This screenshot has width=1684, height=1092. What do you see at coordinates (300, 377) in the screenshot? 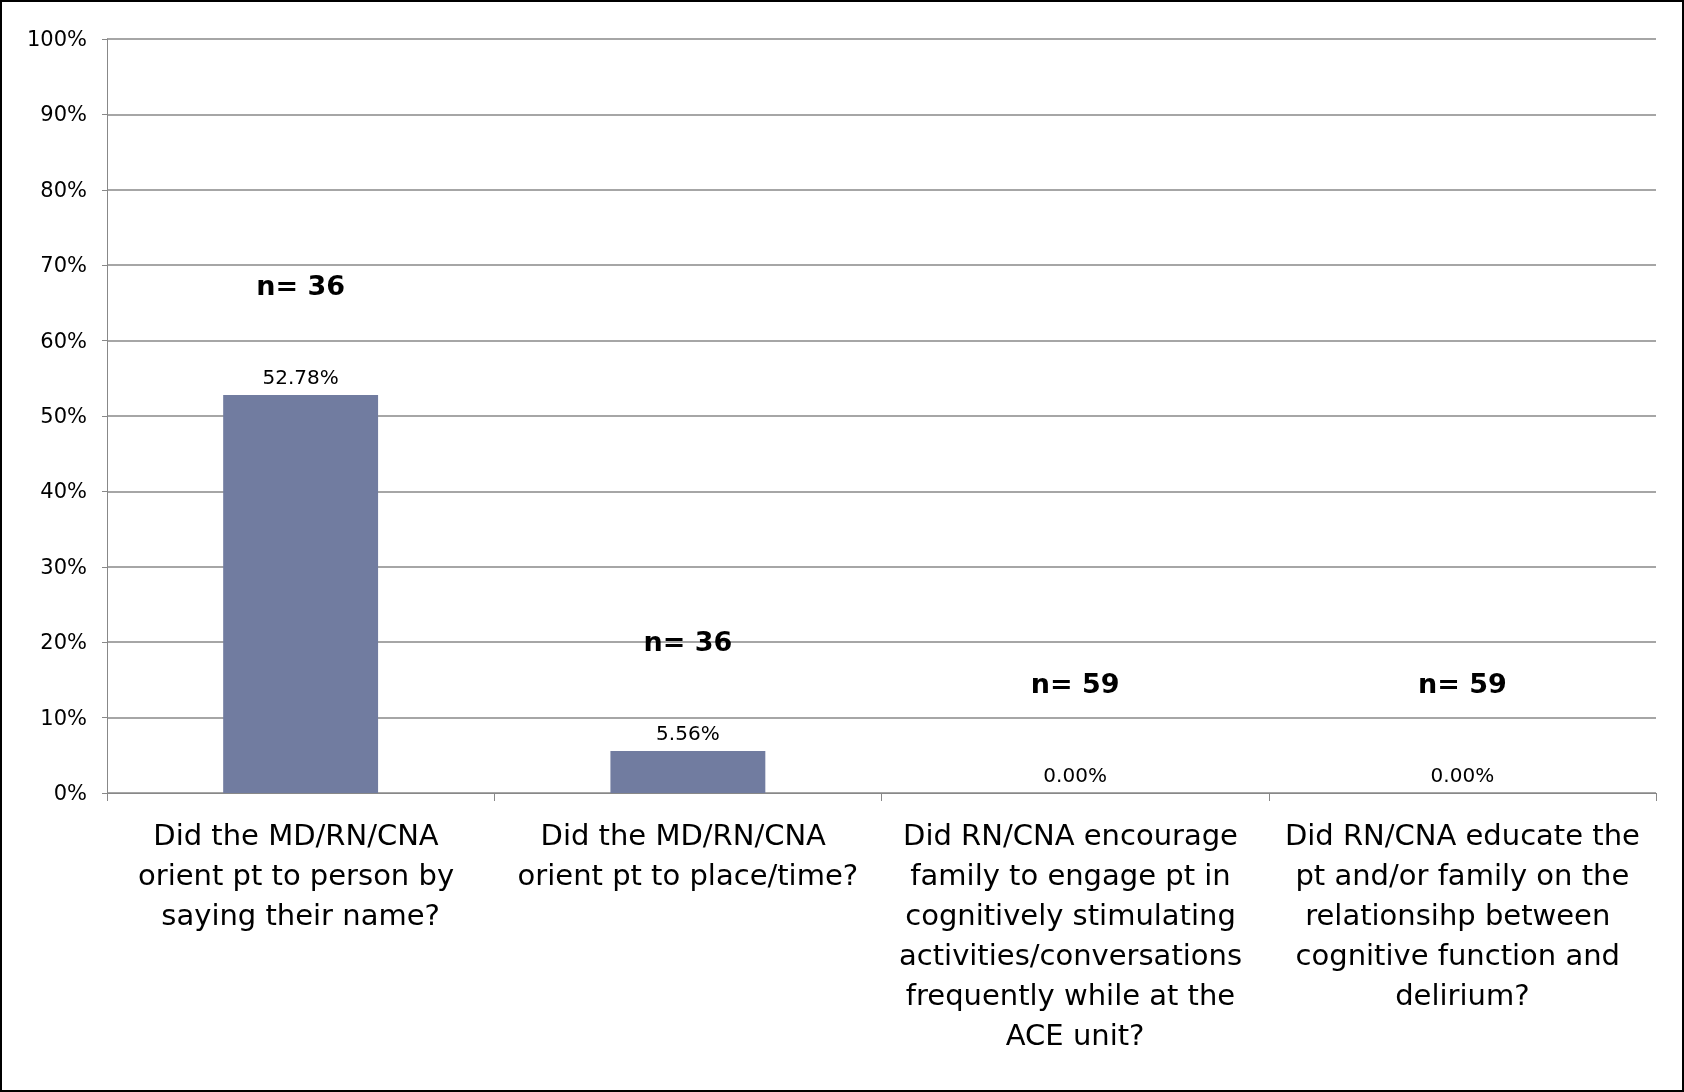
I see `data-label: 52.78%` at bounding box center [300, 377].